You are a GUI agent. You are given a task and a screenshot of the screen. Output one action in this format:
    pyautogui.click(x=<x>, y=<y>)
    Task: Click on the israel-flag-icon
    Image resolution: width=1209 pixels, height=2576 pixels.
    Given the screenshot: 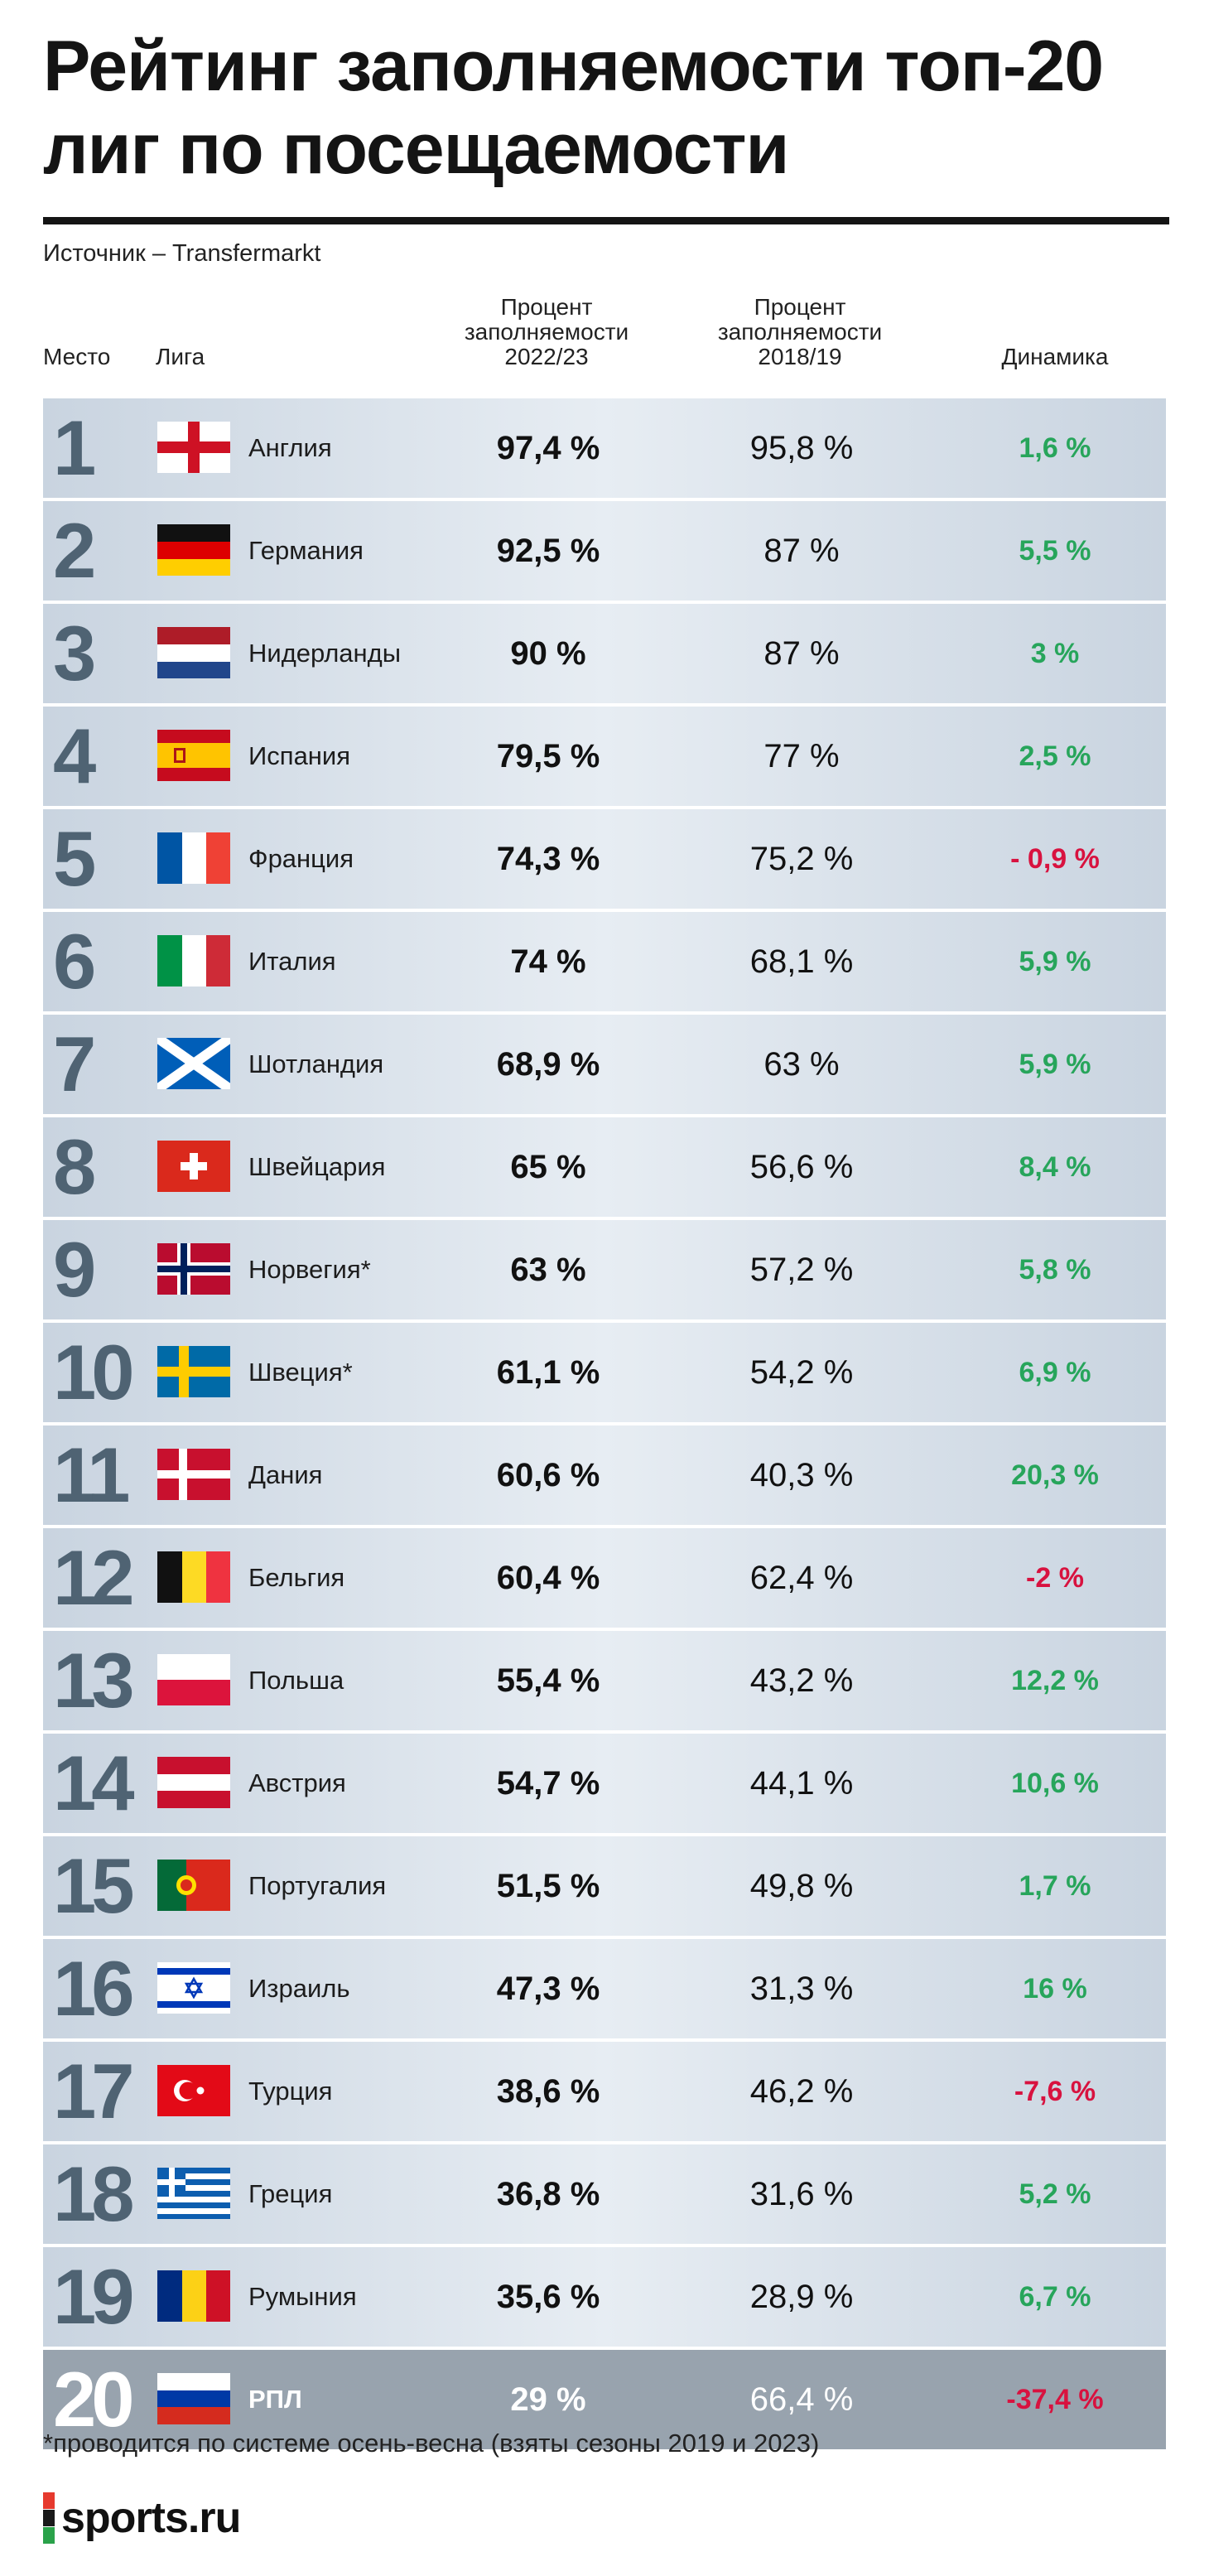 What is the action you would take?
    pyautogui.click(x=193, y=1988)
    